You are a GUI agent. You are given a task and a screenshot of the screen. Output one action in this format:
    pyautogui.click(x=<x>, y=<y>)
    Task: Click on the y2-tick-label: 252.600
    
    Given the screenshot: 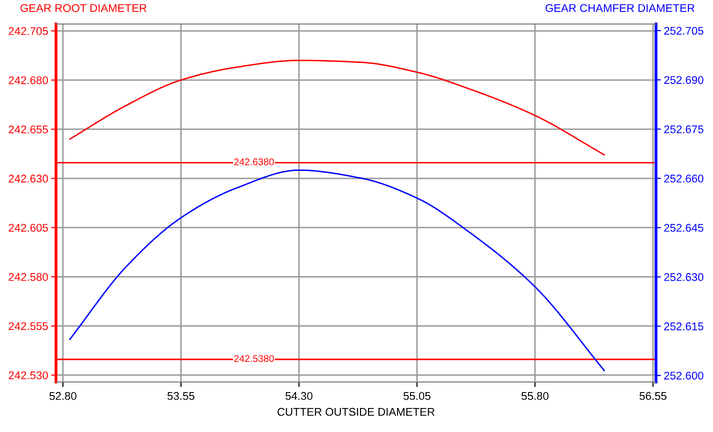 What is the action you would take?
    pyautogui.click(x=684, y=376)
    